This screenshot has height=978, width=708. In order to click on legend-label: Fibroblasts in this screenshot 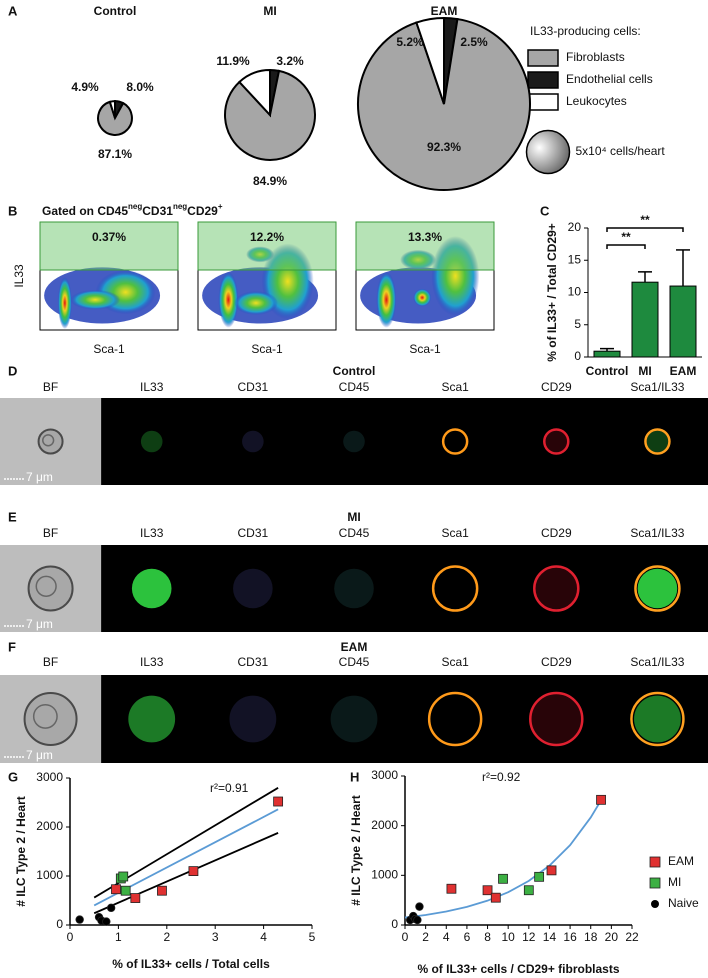, I will do `click(595, 57)`.